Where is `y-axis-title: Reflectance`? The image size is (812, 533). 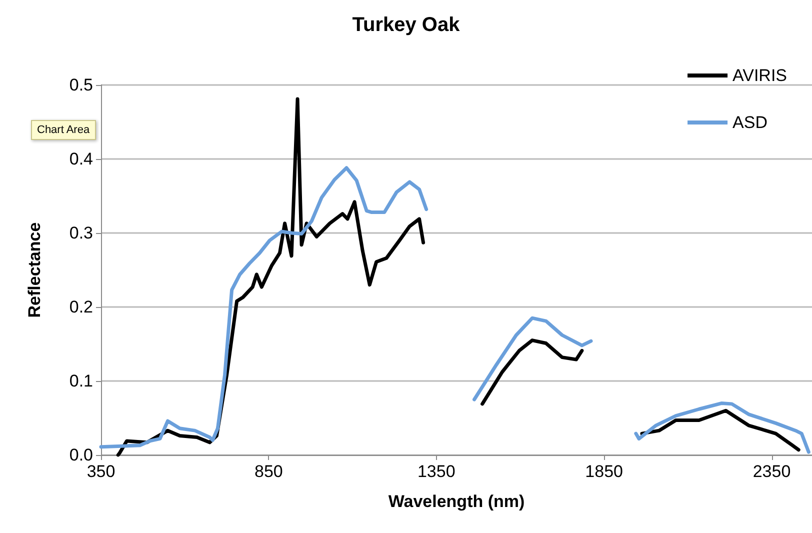 y-axis-title: Reflectance is located at coordinates (34, 270).